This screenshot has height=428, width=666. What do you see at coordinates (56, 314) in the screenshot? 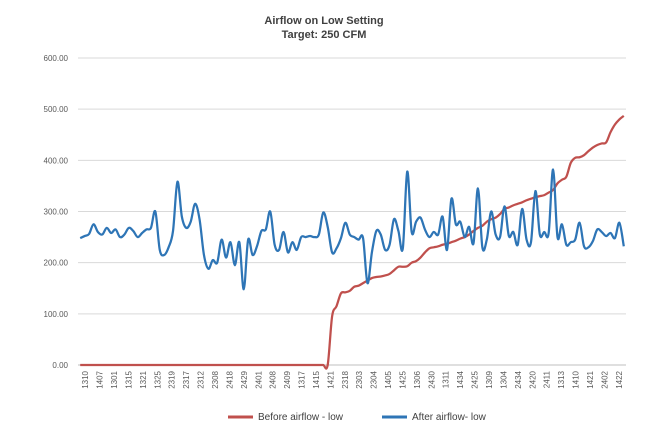
I see `y-tick-label: 100.00` at bounding box center [56, 314].